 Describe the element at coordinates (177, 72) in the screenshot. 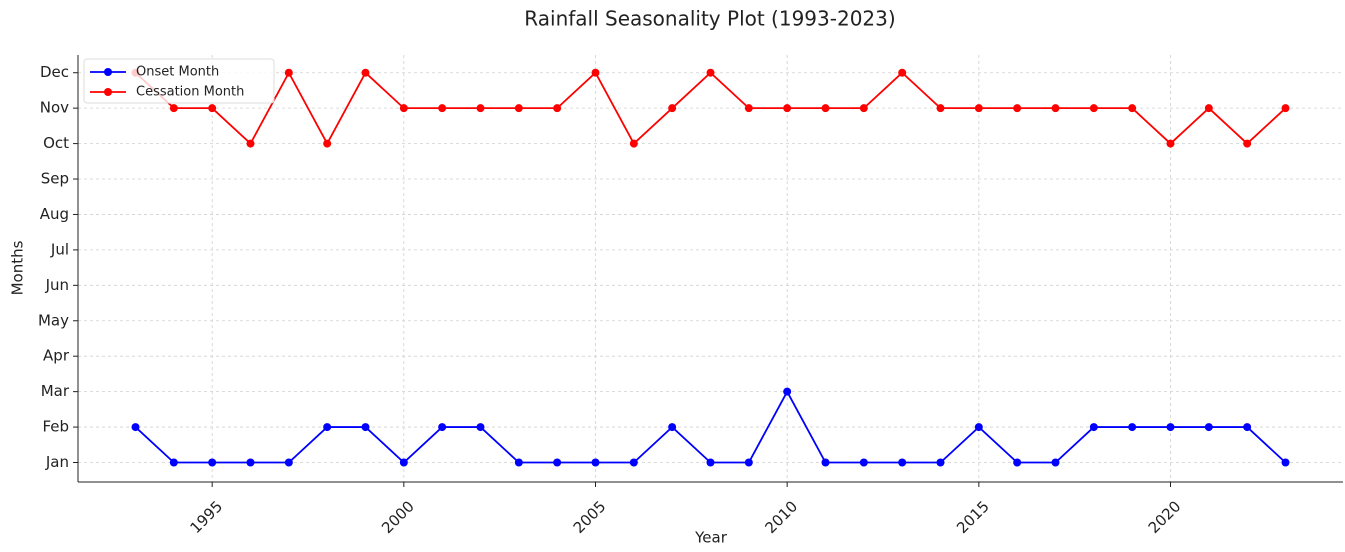

I see `legend-label: Onset Month` at that location.